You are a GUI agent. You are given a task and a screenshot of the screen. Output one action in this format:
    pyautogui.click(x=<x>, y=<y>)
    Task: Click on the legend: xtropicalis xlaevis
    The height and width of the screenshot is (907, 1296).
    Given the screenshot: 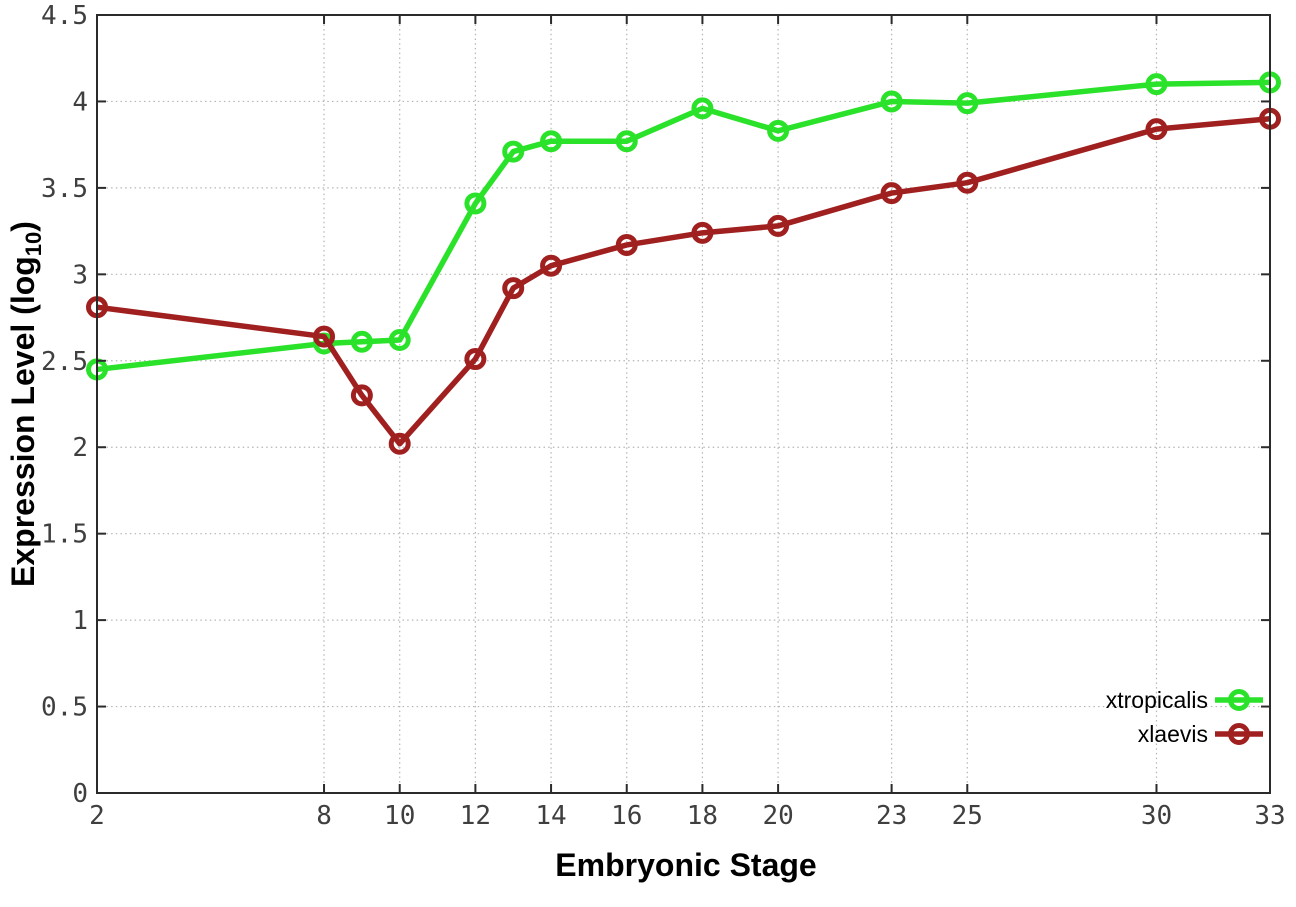 What is the action you would take?
    pyautogui.click(x=1184, y=717)
    